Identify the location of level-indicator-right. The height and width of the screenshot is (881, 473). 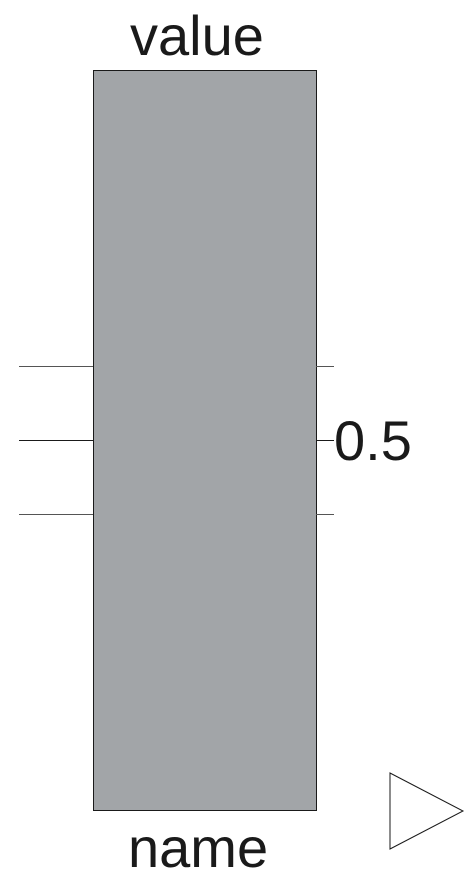
(325, 440).